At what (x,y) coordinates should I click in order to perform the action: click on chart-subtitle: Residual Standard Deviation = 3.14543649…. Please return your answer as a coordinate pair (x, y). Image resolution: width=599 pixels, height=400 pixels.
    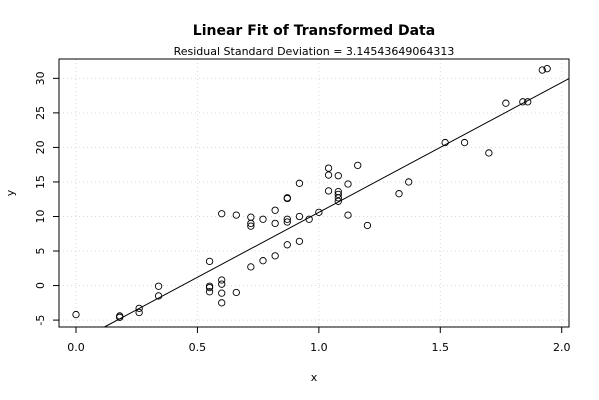
    Looking at the image, I should click on (314, 51).